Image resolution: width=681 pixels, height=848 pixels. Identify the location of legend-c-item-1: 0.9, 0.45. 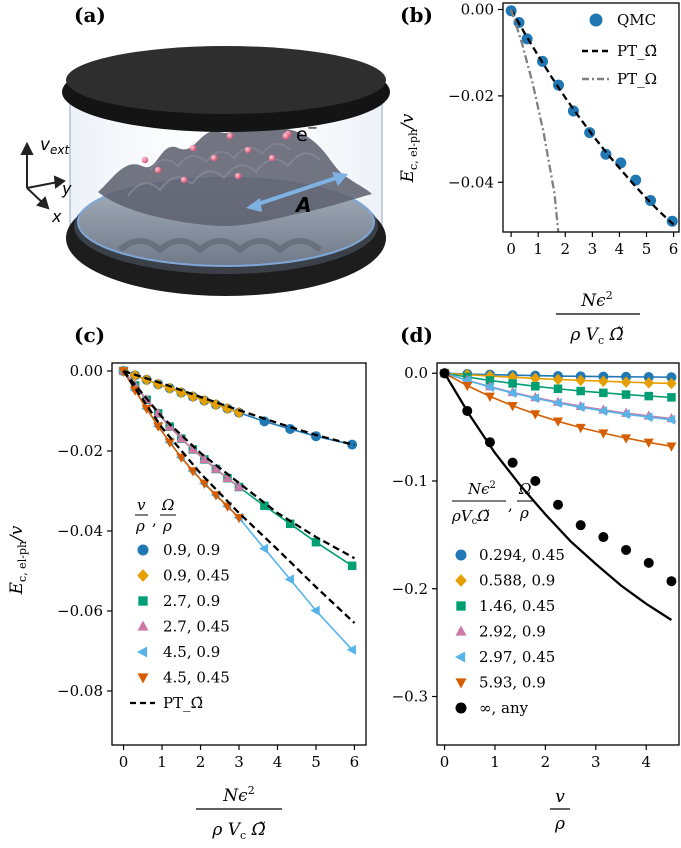
(196, 576).